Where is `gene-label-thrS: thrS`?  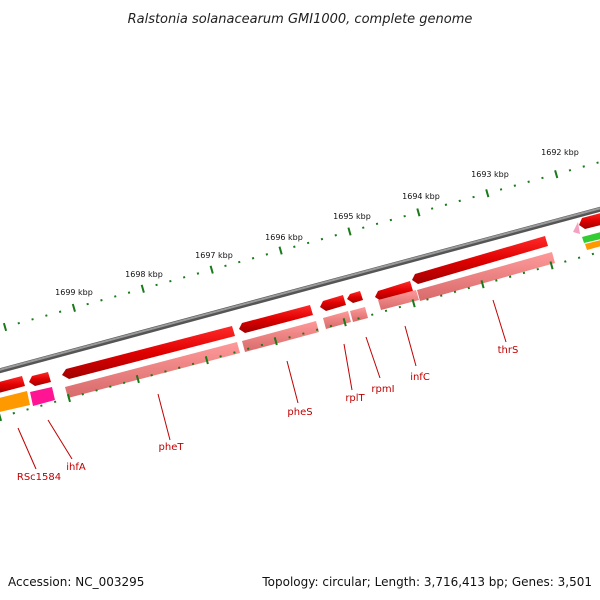 gene-label-thrS: thrS is located at coordinates (508, 350).